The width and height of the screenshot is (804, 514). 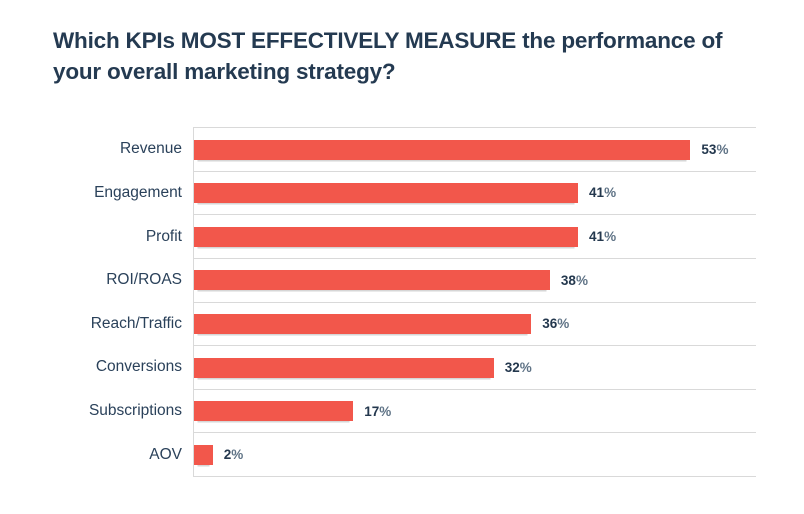 I want to click on value-label: 2%, so click(x=234, y=454).